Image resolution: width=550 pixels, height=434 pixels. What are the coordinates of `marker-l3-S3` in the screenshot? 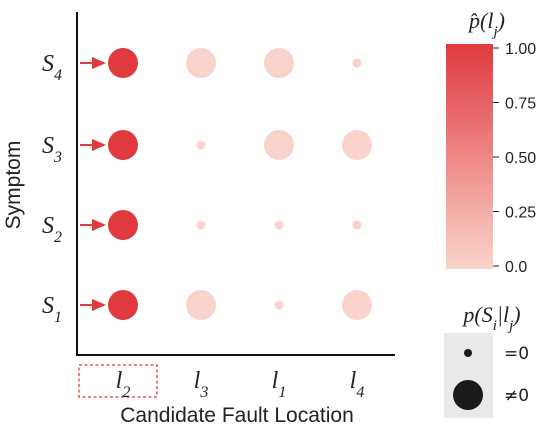 It's located at (201, 145).